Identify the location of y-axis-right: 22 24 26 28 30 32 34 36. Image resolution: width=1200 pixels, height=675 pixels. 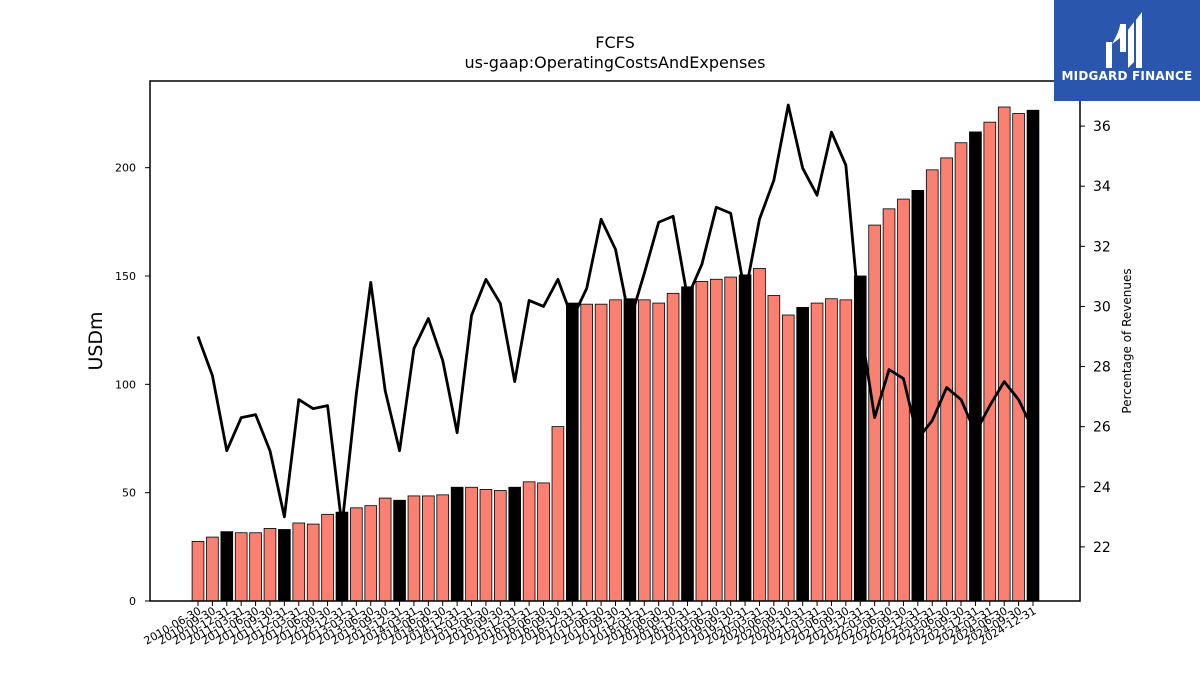
(1095, 337).